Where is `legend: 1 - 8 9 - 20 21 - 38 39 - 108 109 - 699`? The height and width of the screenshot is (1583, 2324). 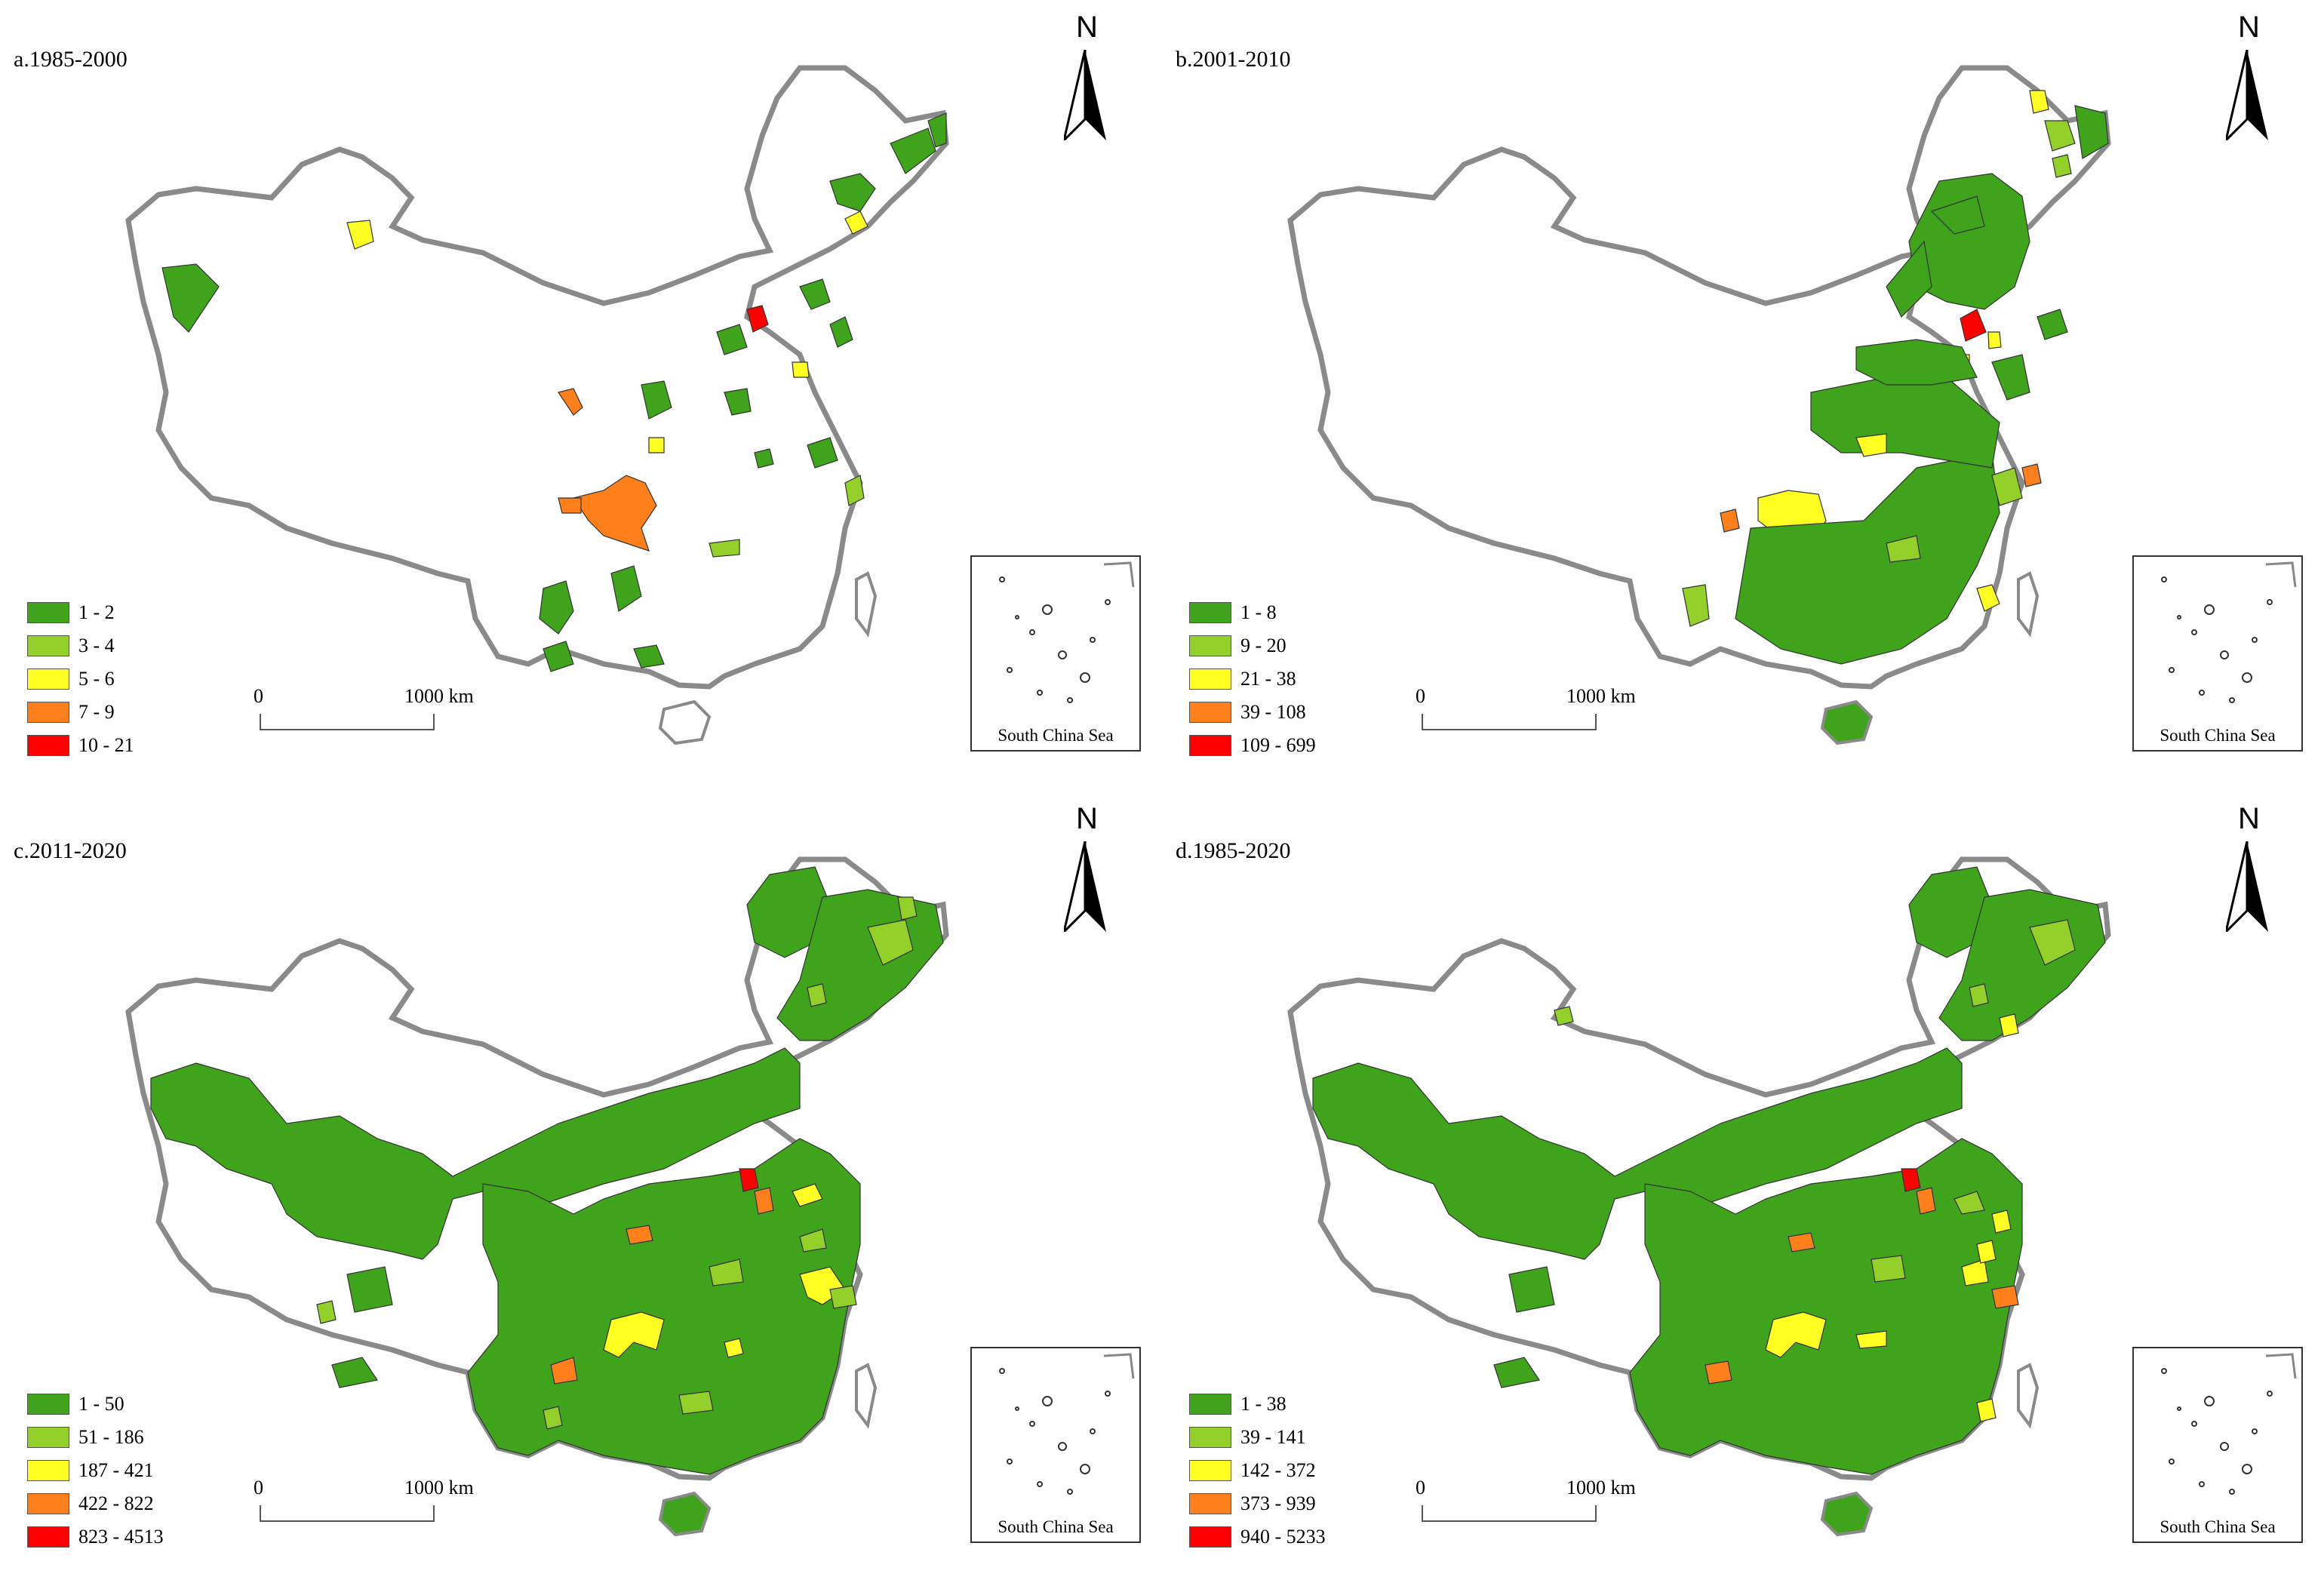 legend: 1 - 8 9 - 20 21 - 38 39 - 108 109 - 699 is located at coordinates (1252, 679).